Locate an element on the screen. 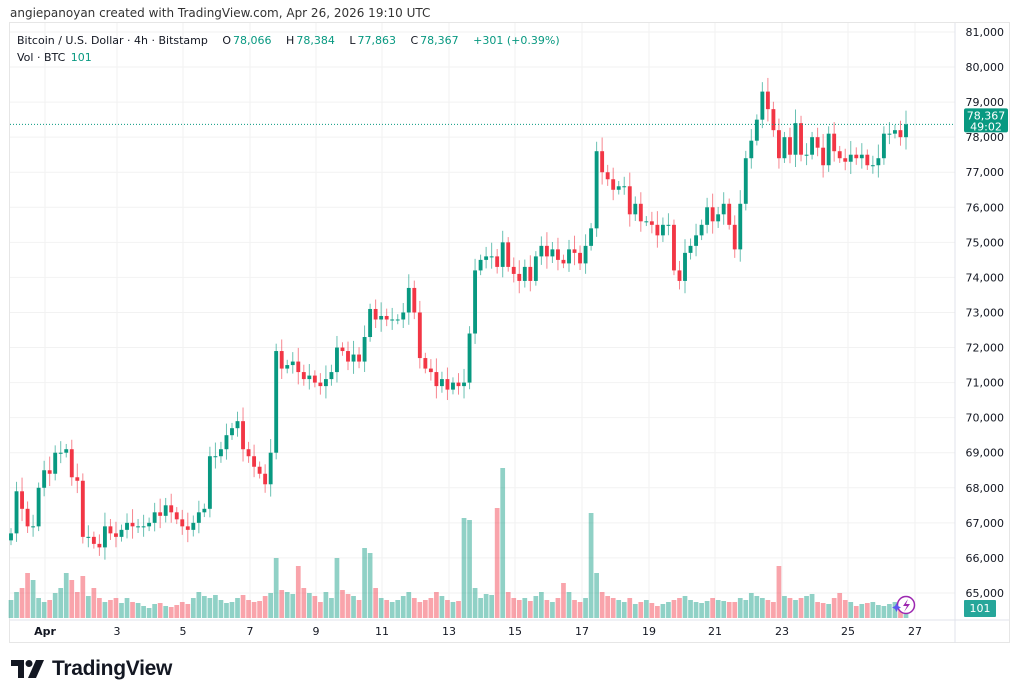  price-axis-label: 77,000 is located at coordinates (985, 172).